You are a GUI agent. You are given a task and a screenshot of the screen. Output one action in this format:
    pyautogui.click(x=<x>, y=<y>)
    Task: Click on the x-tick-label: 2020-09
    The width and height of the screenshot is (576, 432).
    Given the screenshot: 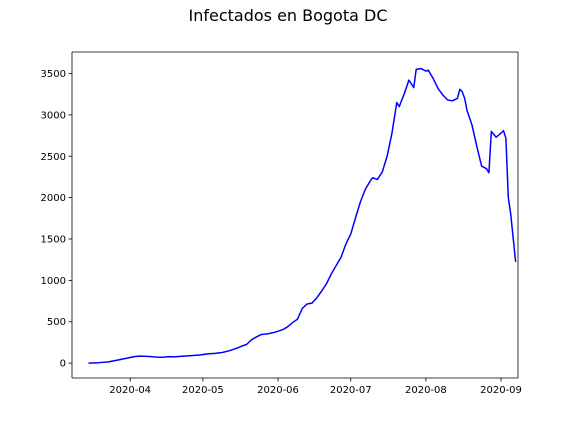 What is the action you would take?
    pyautogui.click(x=501, y=390)
    